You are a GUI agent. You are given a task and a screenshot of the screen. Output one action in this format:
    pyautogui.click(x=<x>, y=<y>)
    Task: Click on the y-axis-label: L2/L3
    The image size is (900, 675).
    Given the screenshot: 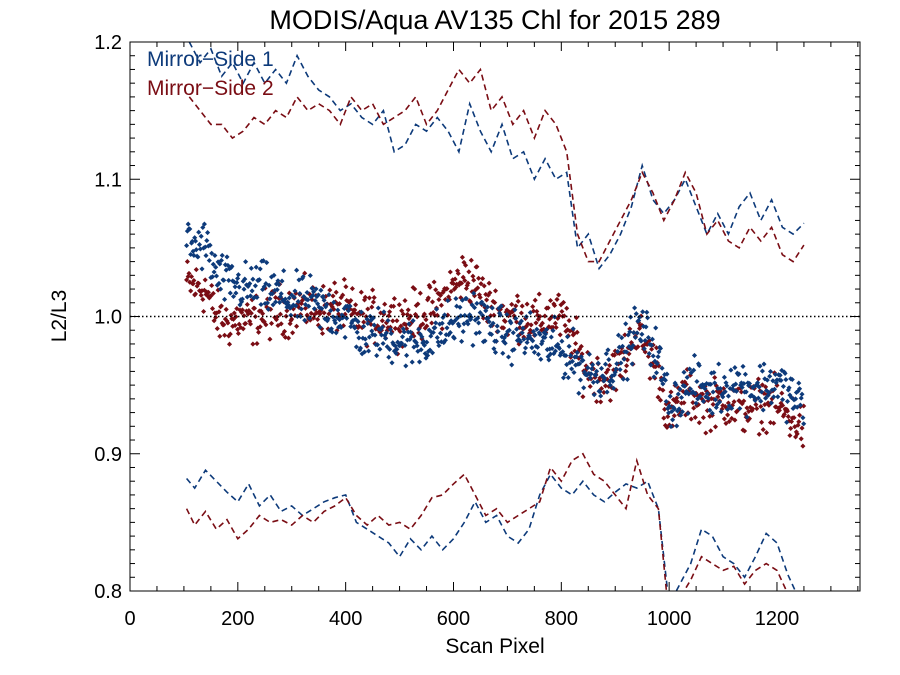 What is the action you would take?
    pyautogui.click(x=59, y=316)
    